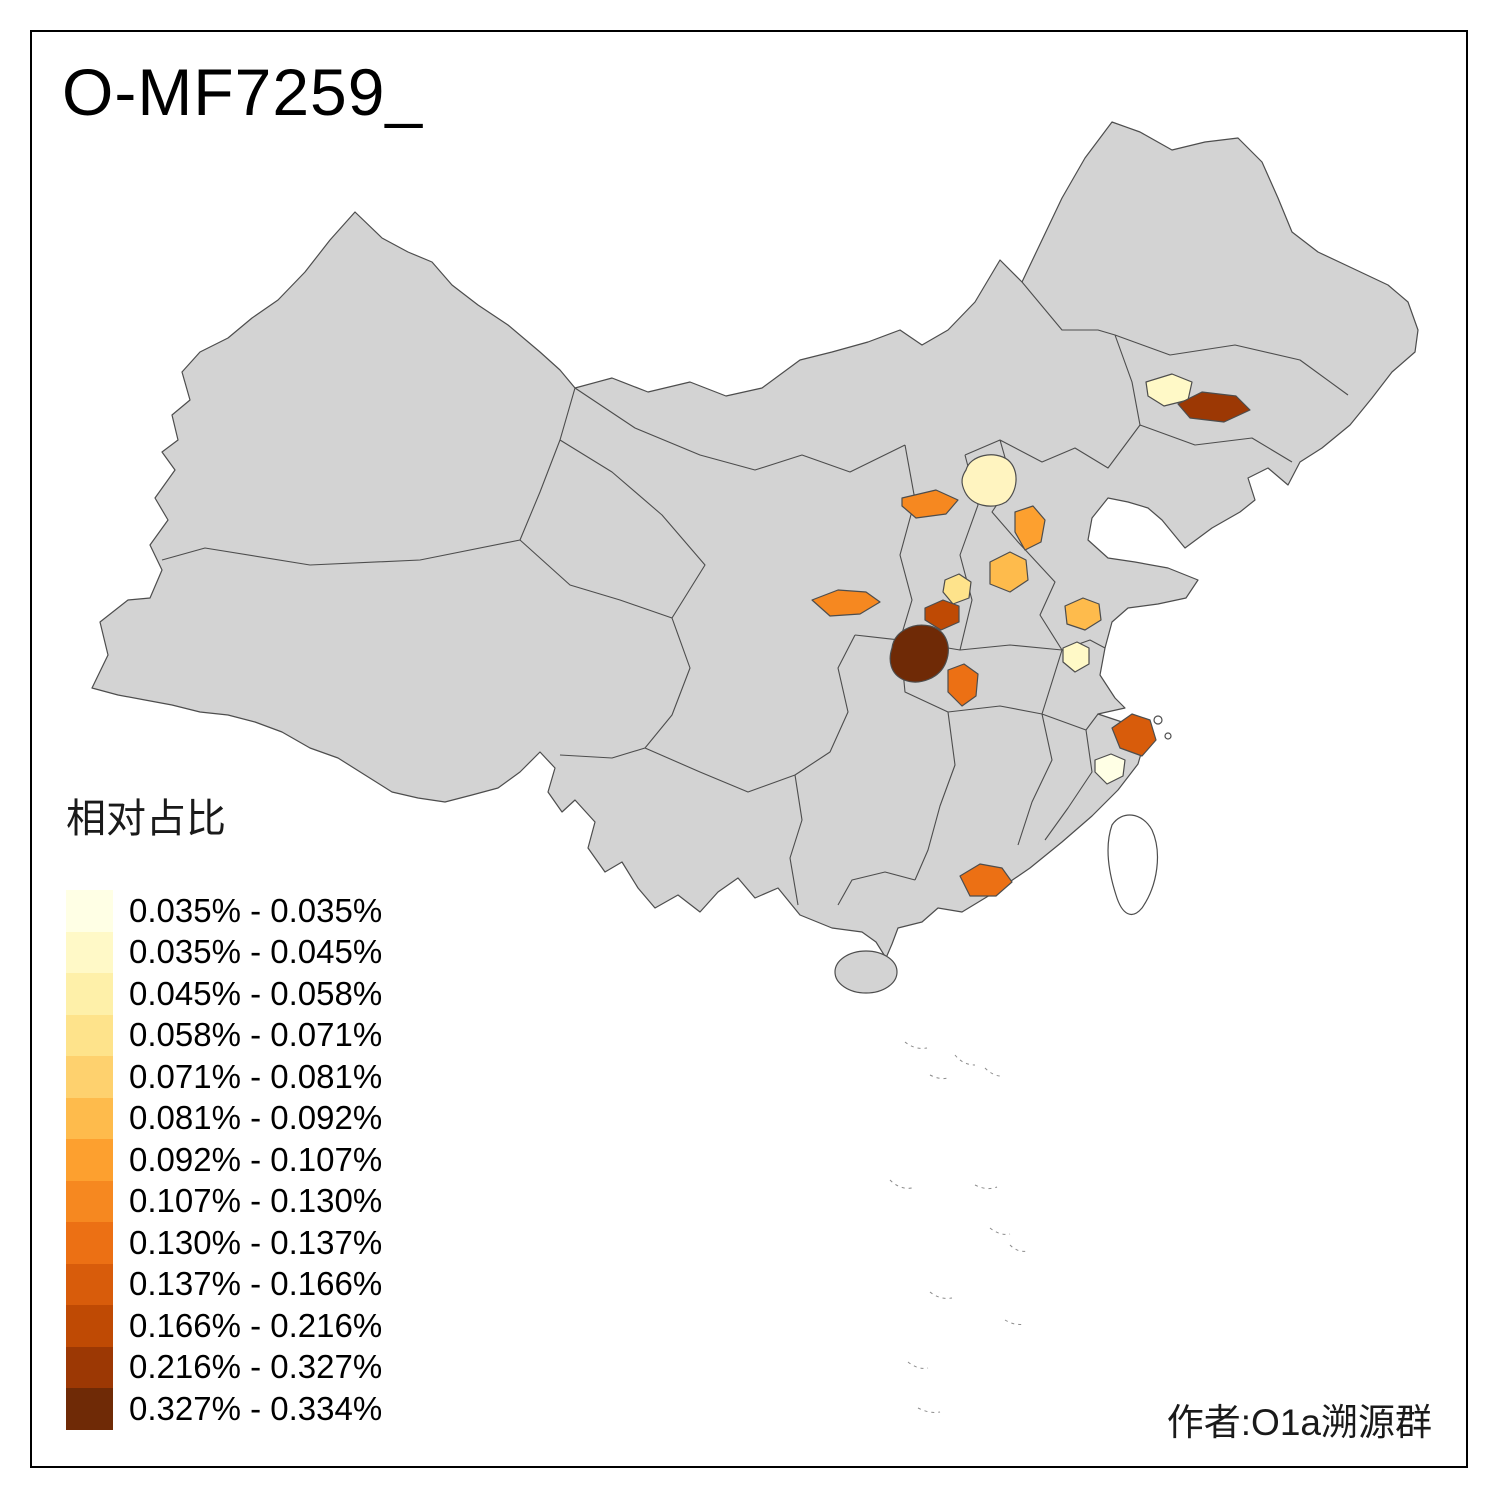 The image size is (1500, 1500). I want to click on legend-item: 0.092% - 0.107%, so click(224, 1160).